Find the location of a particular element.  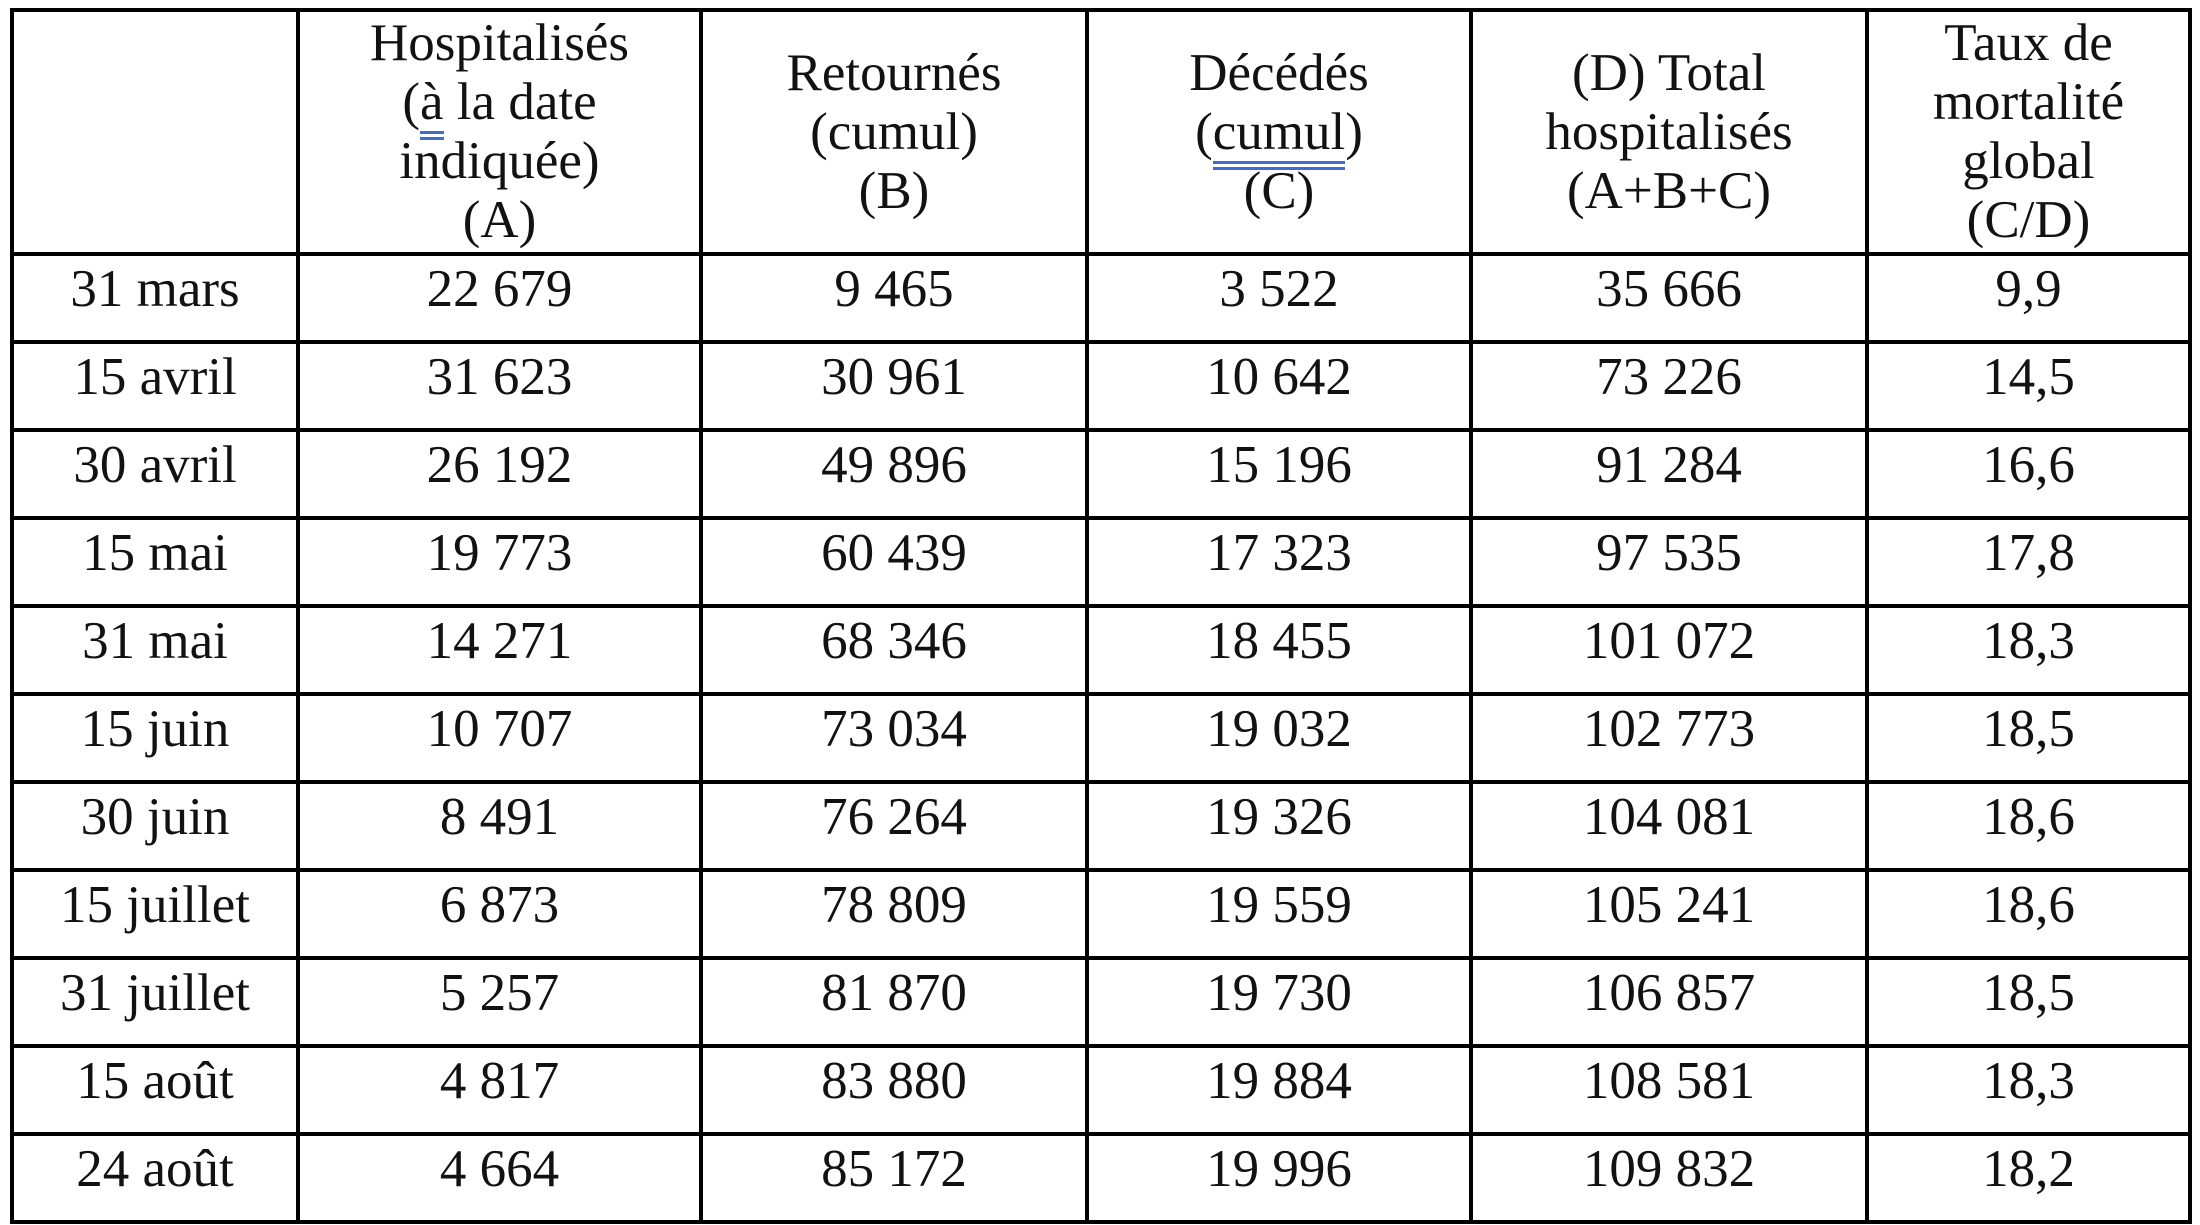

header-text: (C/D) is located at coordinates (2028, 220).